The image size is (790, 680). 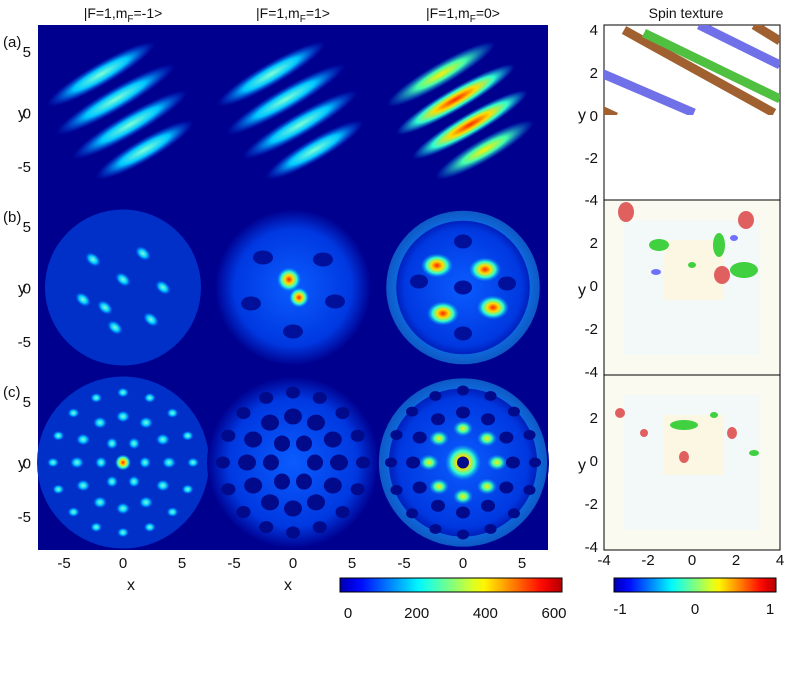 What do you see at coordinates (123, 15) in the screenshot?
I see `column-title-1: |F=1,mF=-1>` at bounding box center [123, 15].